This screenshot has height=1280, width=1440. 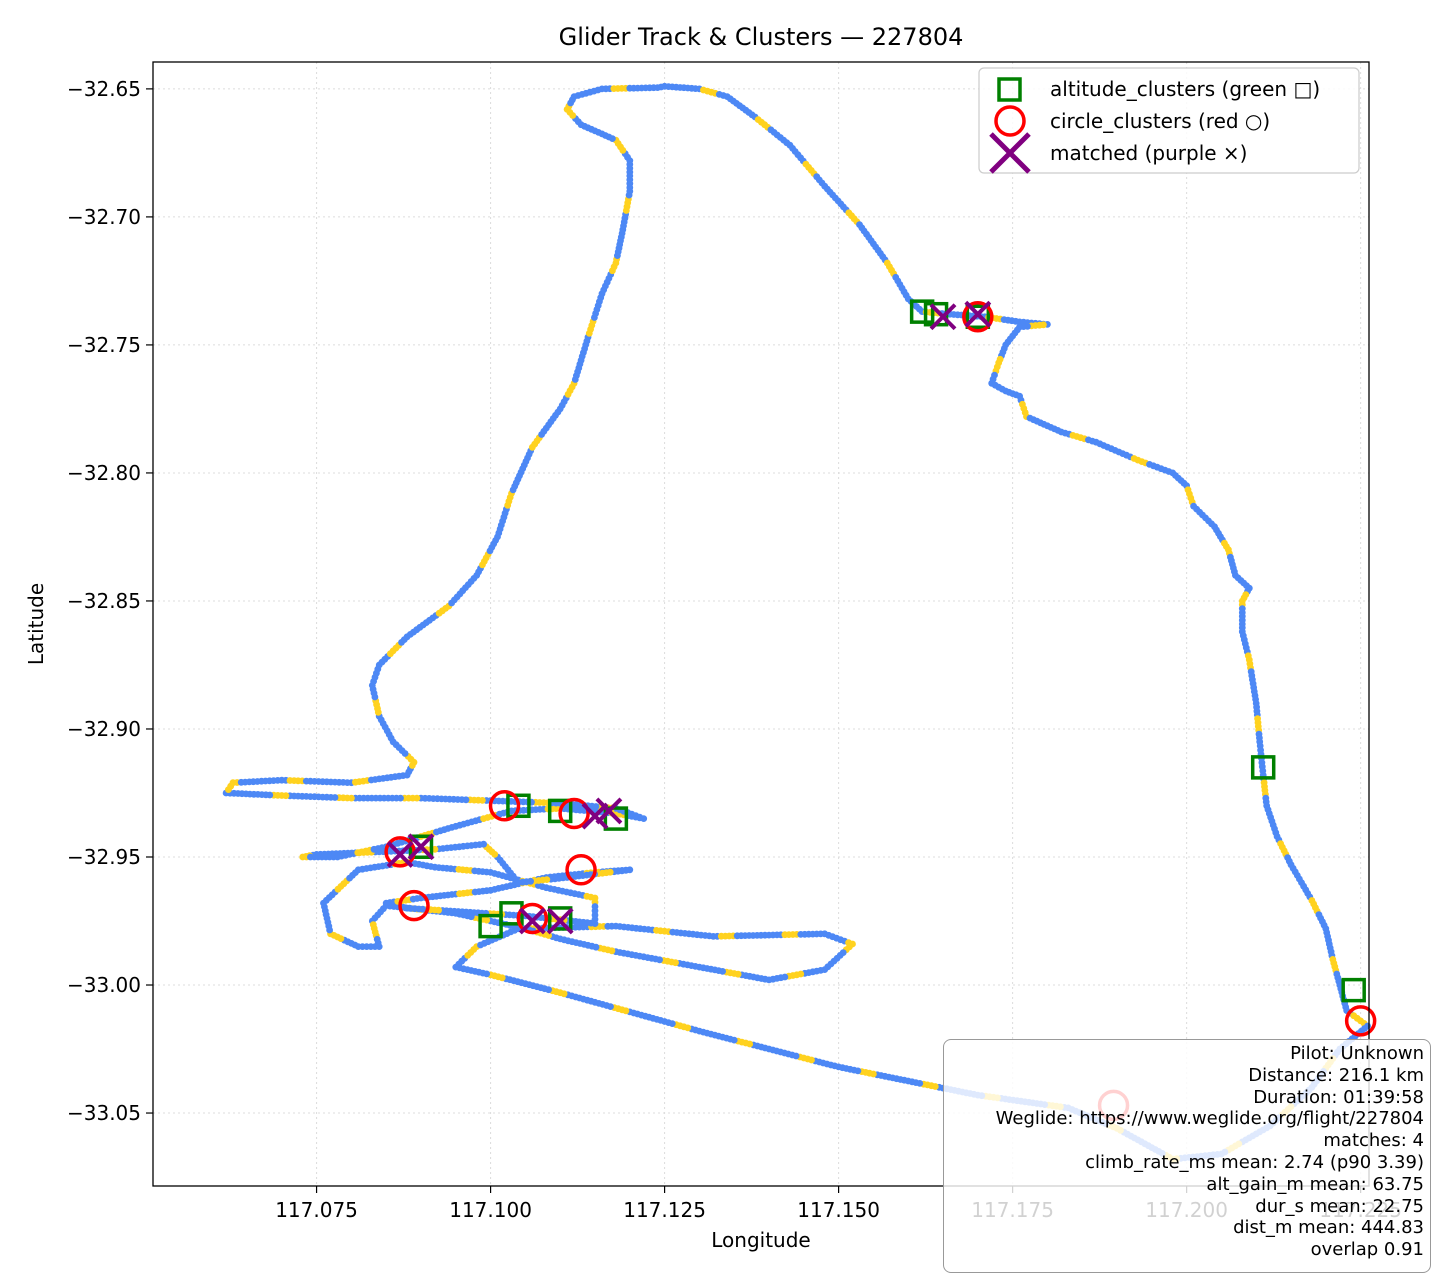 What do you see at coordinates (664, 1210) in the screenshot?
I see `x-tick-label: 117.125` at bounding box center [664, 1210].